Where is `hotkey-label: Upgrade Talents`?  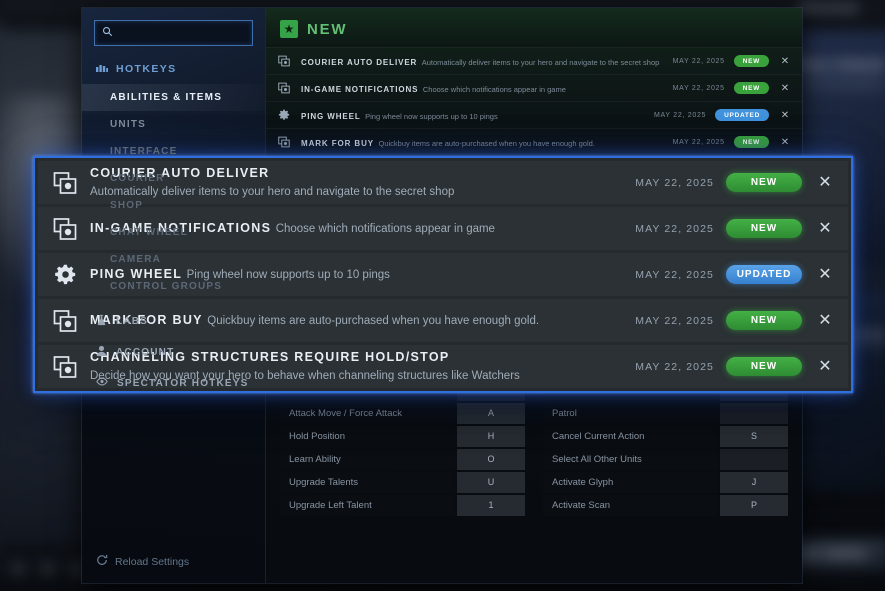 hotkey-label: Upgrade Talents is located at coordinates (367, 482).